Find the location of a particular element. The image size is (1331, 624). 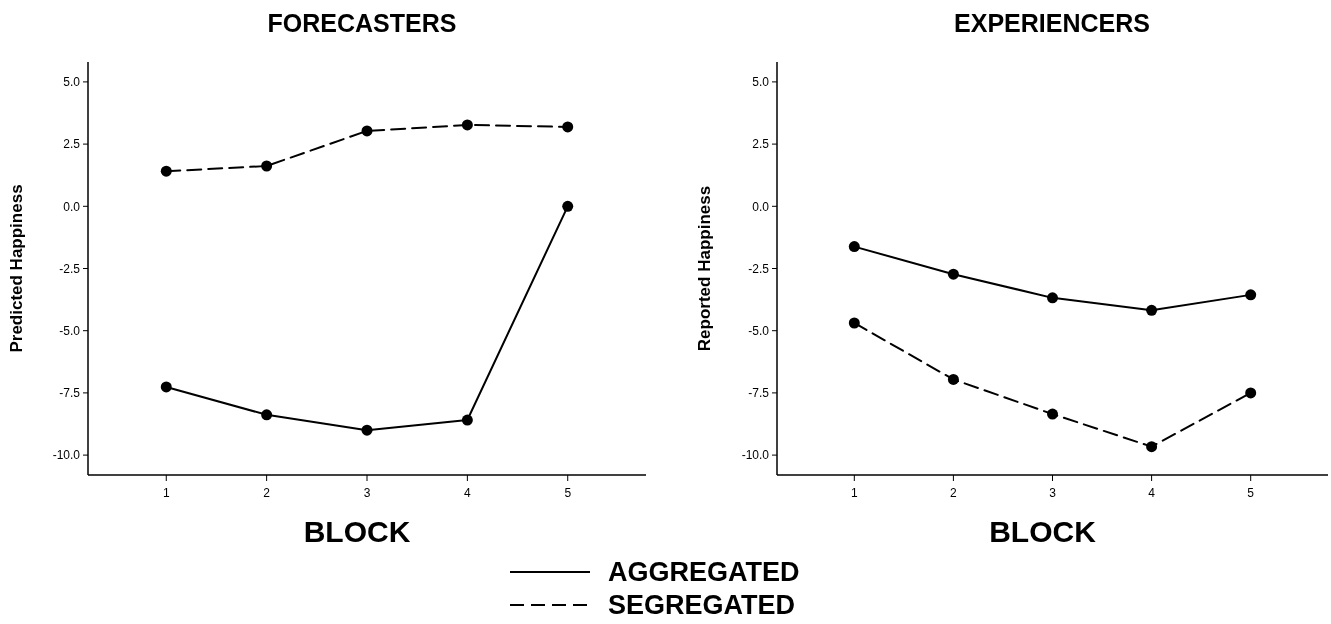

chart-title: FORECASTERS is located at coordinates (362, 23).